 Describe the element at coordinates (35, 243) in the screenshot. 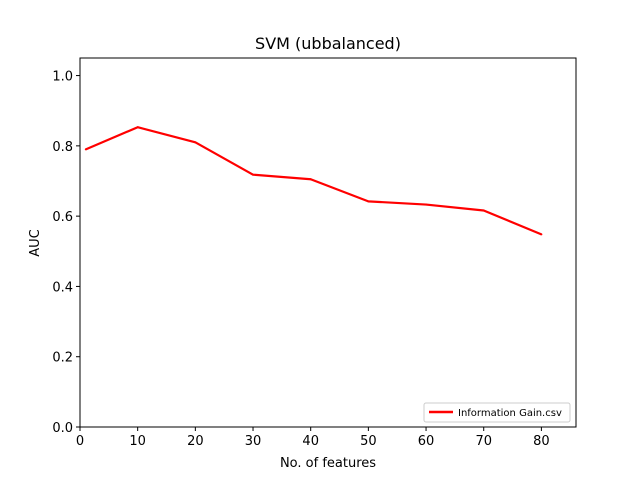

I see `y-axis-label: AUC` at that location.